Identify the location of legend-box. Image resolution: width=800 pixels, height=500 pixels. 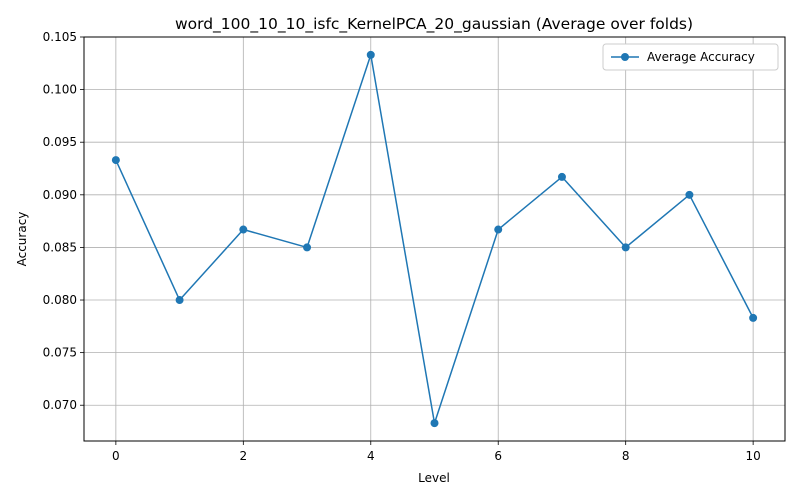
(690, 57).